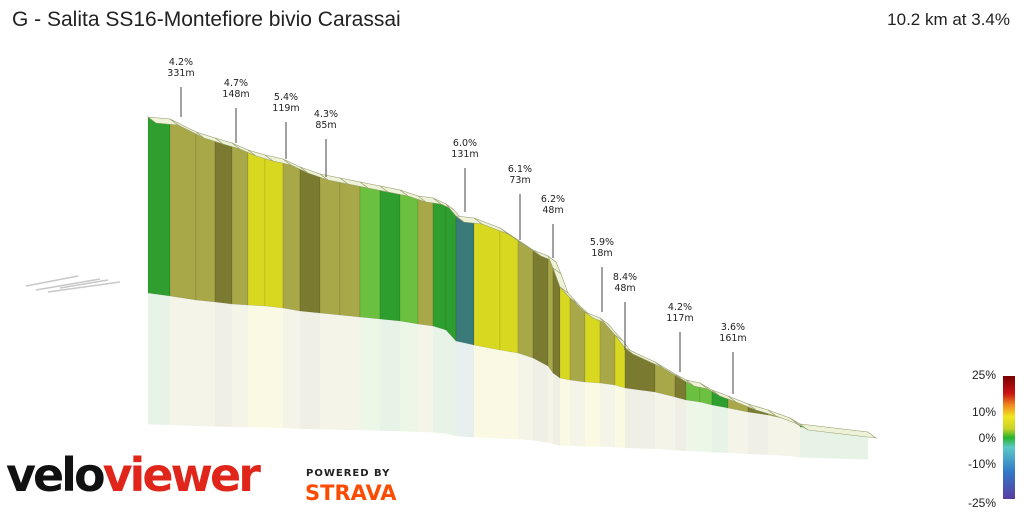 This screenshot has width=1024, height=512. I want to click on segment-marker: 6.0%131m, so click(465, 175).